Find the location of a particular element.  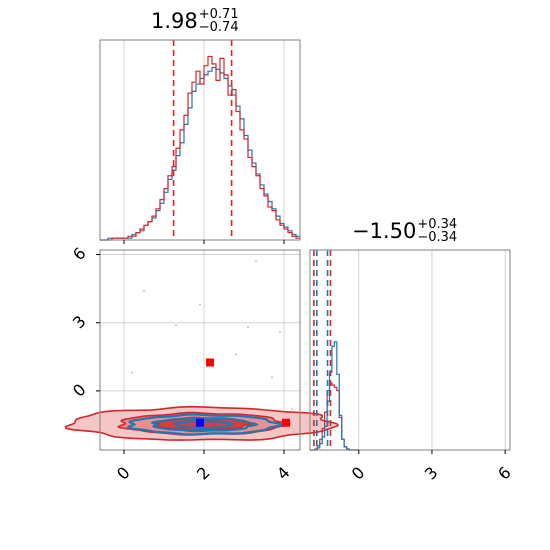

histogram-series-red is located at coordinates (200, 148).